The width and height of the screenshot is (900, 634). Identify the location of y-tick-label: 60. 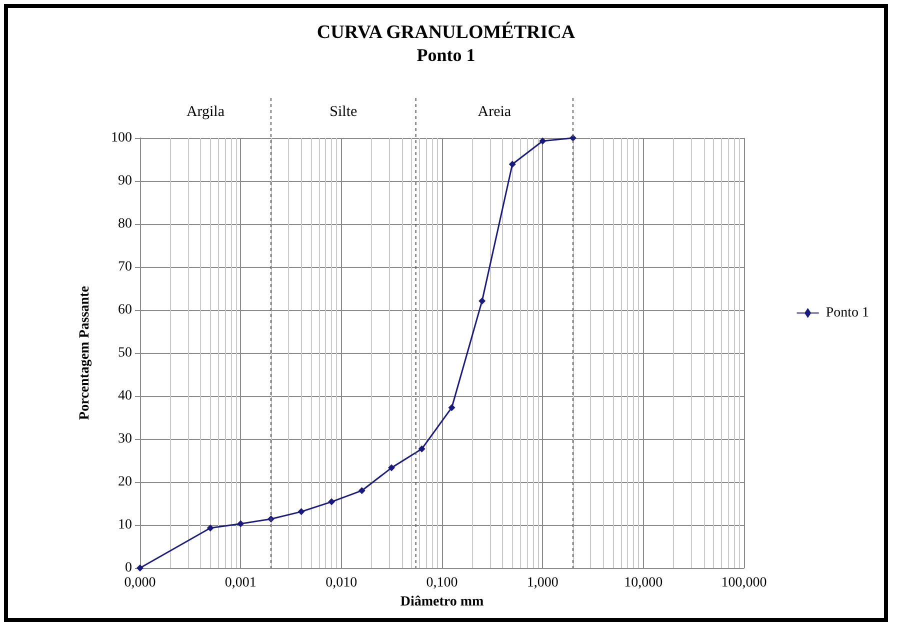
(125, 310).